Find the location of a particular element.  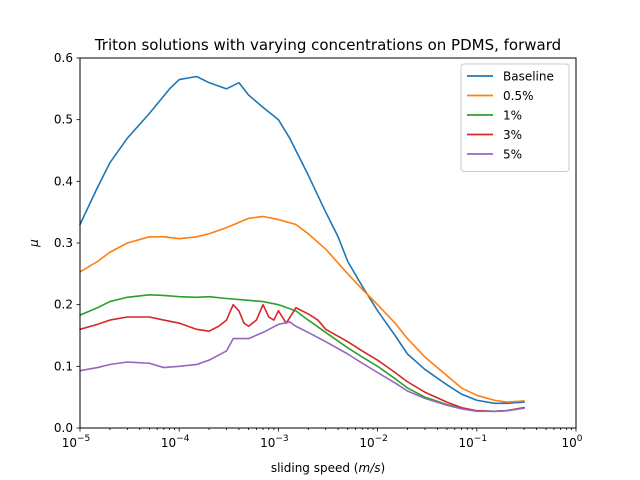

legend-label: 0.5% is located at coordinates (518, 96).